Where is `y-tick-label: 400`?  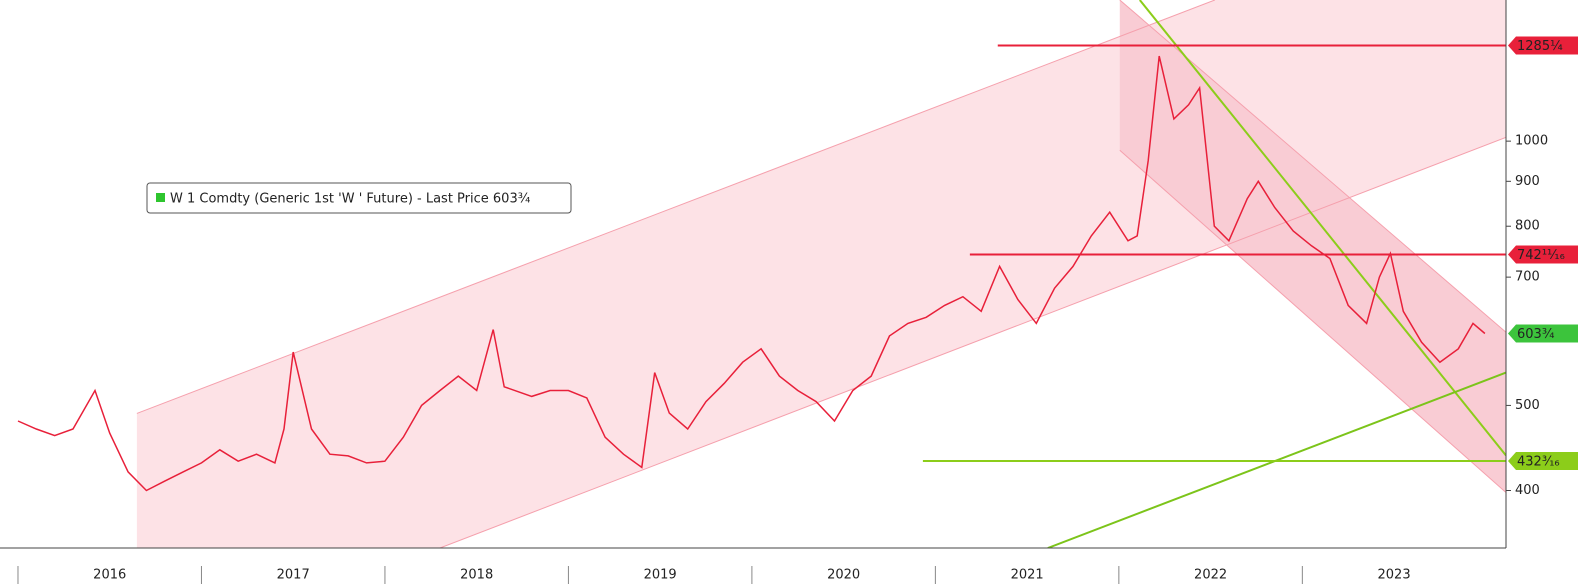 y-tick-label: 400 is located at coordinates (1527, 490).